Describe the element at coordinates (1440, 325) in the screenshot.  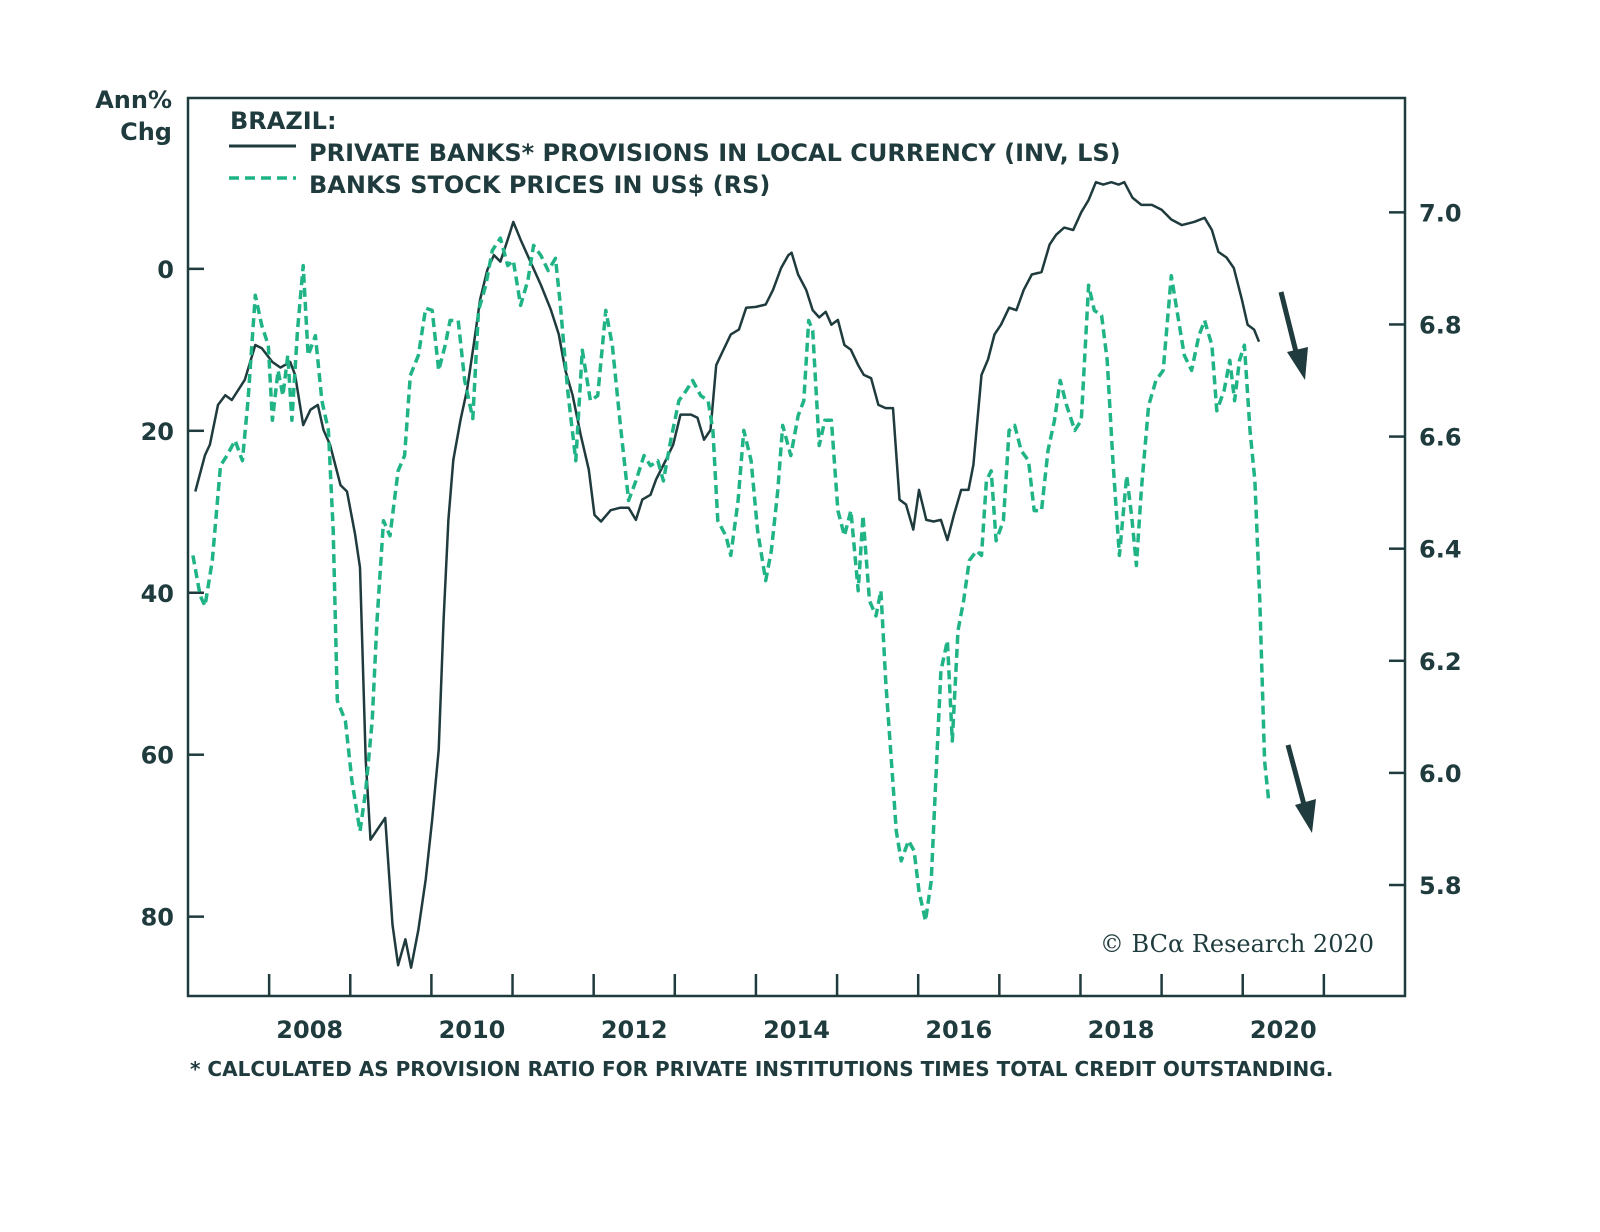
I see `right-tick-label: 6.8` at that location.